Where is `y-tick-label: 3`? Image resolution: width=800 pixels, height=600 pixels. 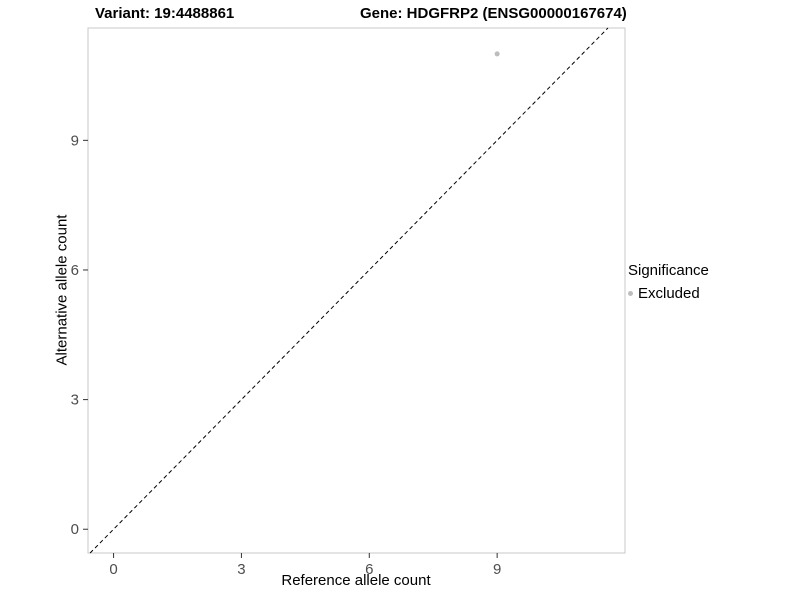 y-tick-label: 3 is located at coordinates (75, 400).